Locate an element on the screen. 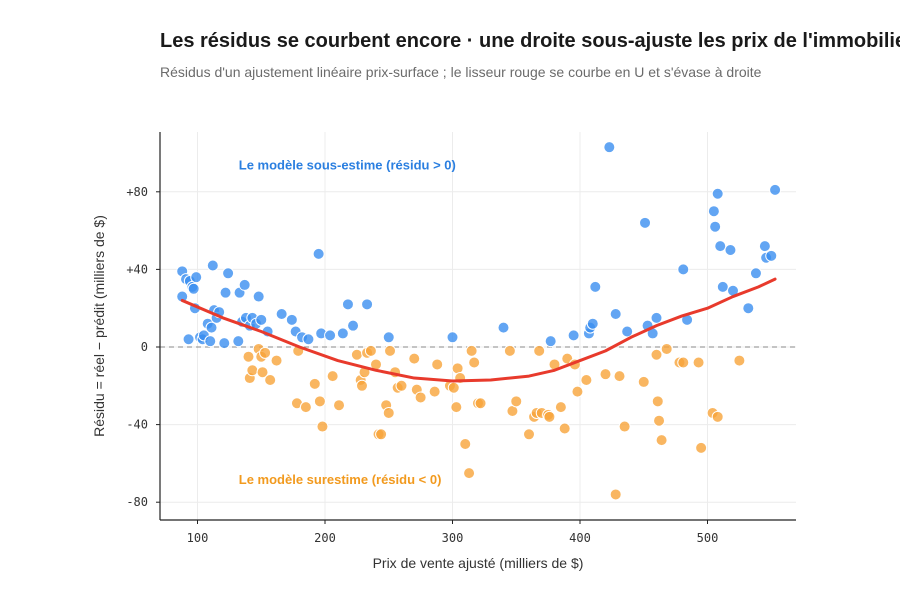 The width and height of the screenshot is (900, 592). x-tick-label: 400 is located at coordinates (580, 538).